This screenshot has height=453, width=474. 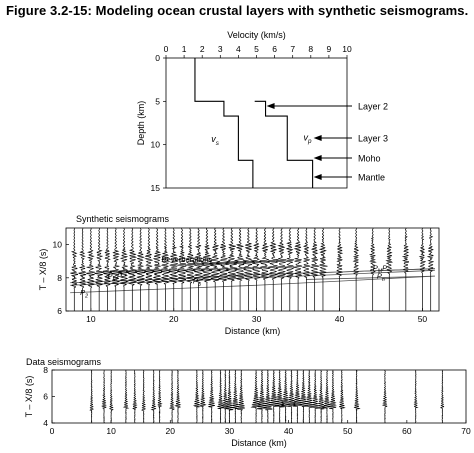 I want to click on synthetic-x-tick-label: 50, so click(x=423, y=319).